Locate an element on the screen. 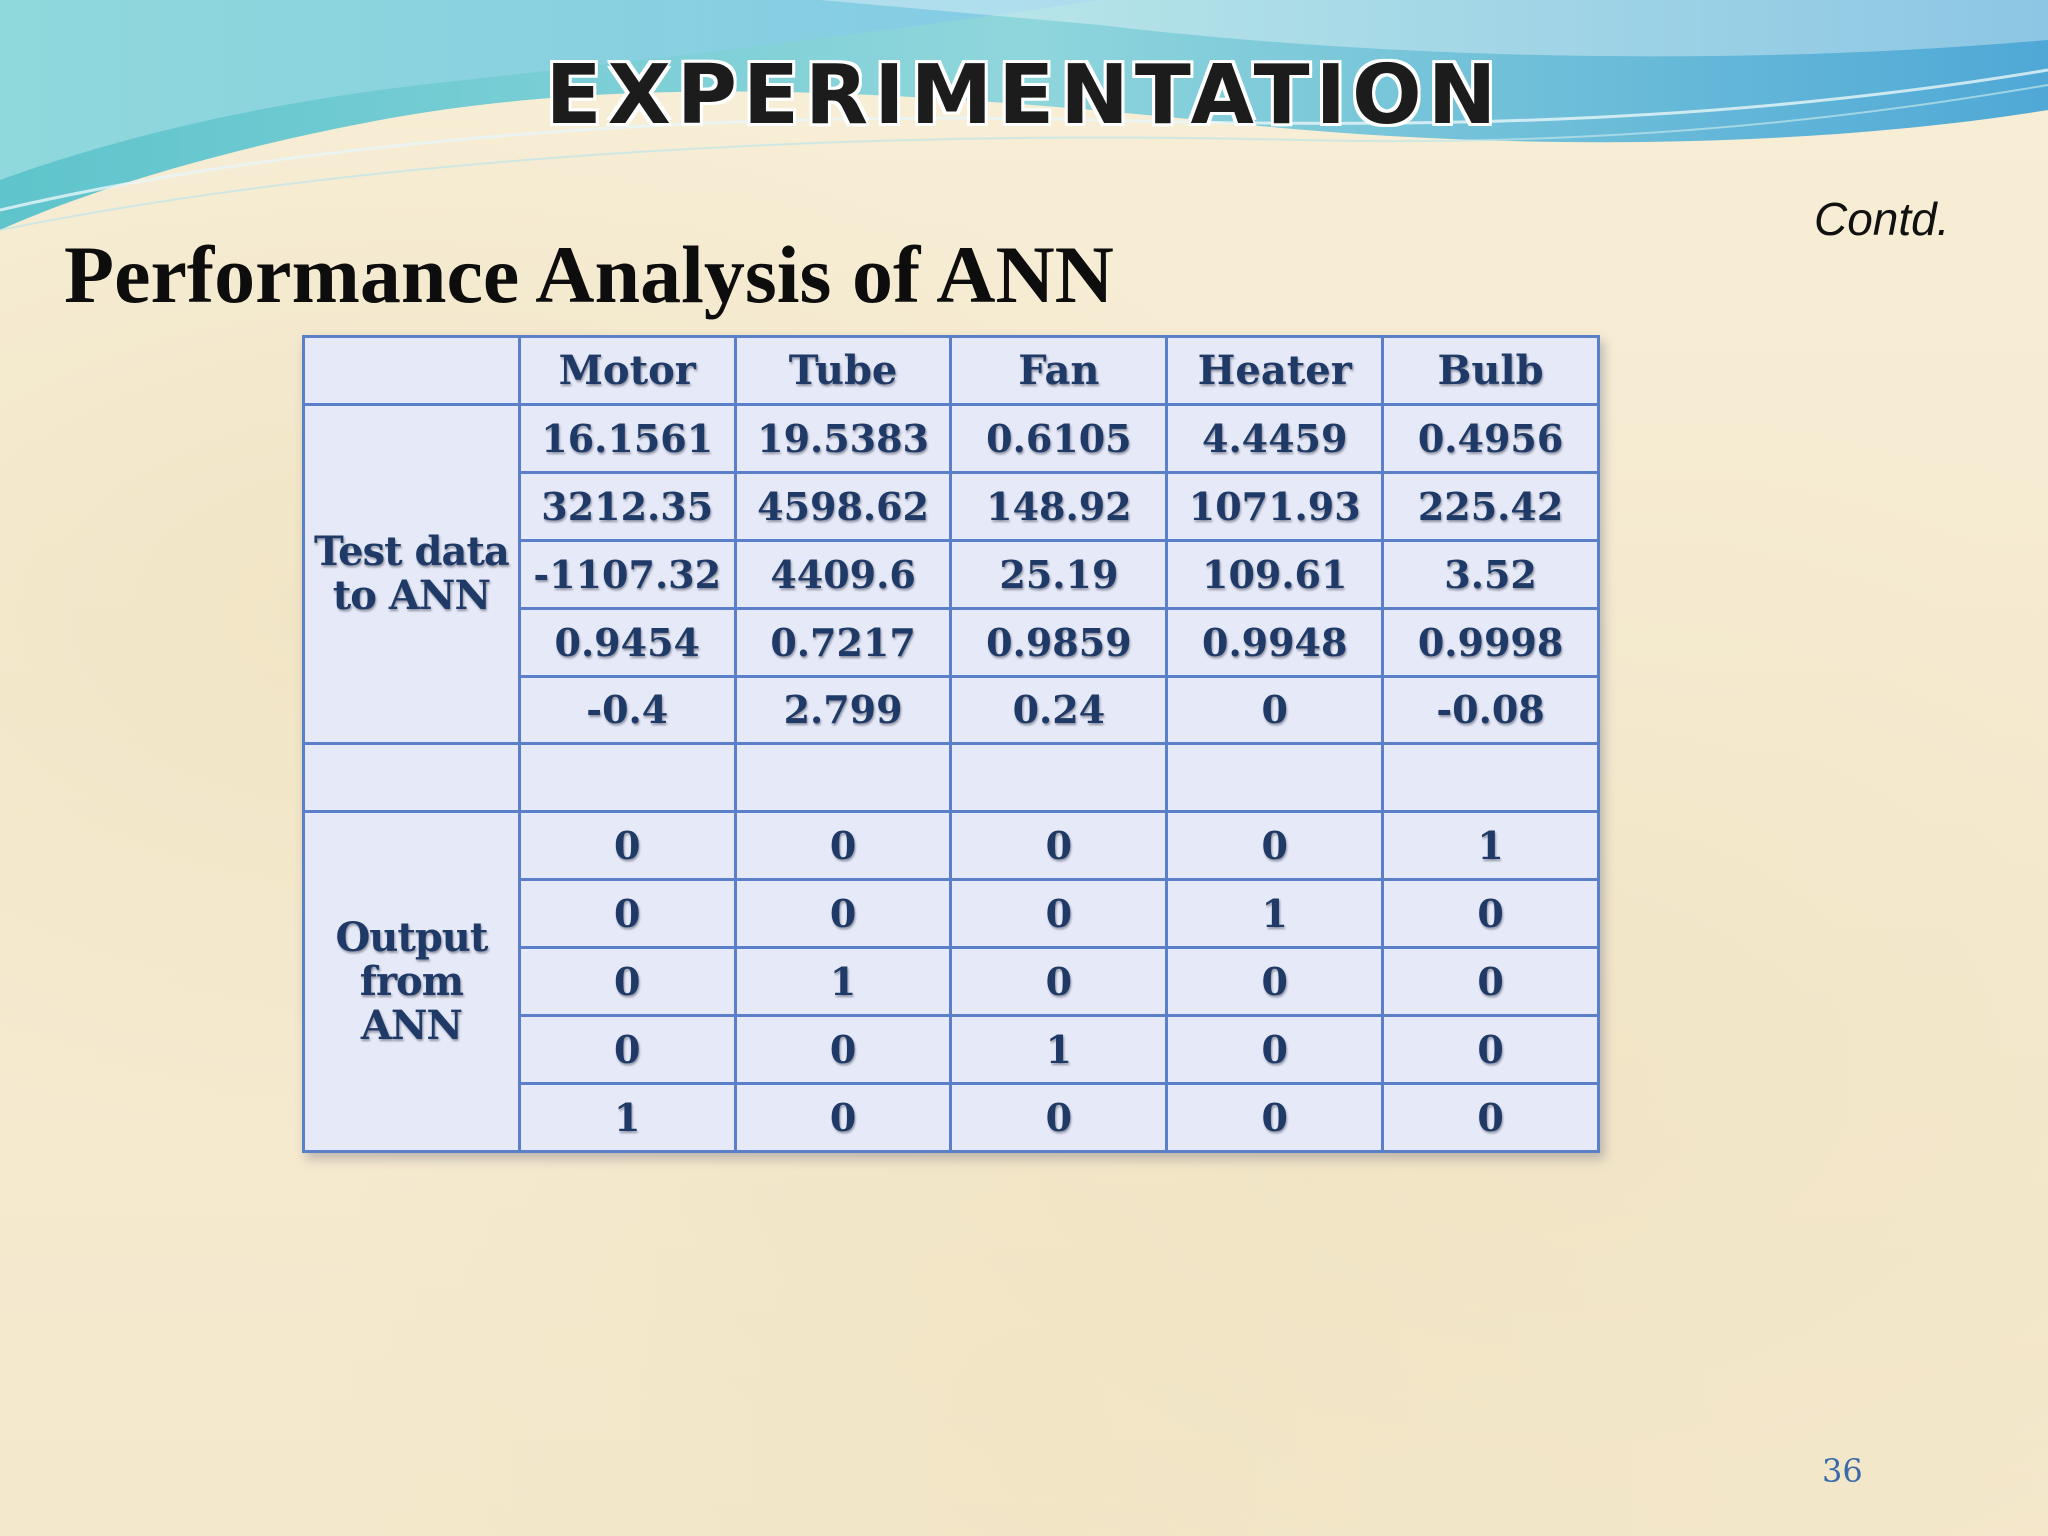  table-cell: 0.6105 is located at coordinates (1059, 438).